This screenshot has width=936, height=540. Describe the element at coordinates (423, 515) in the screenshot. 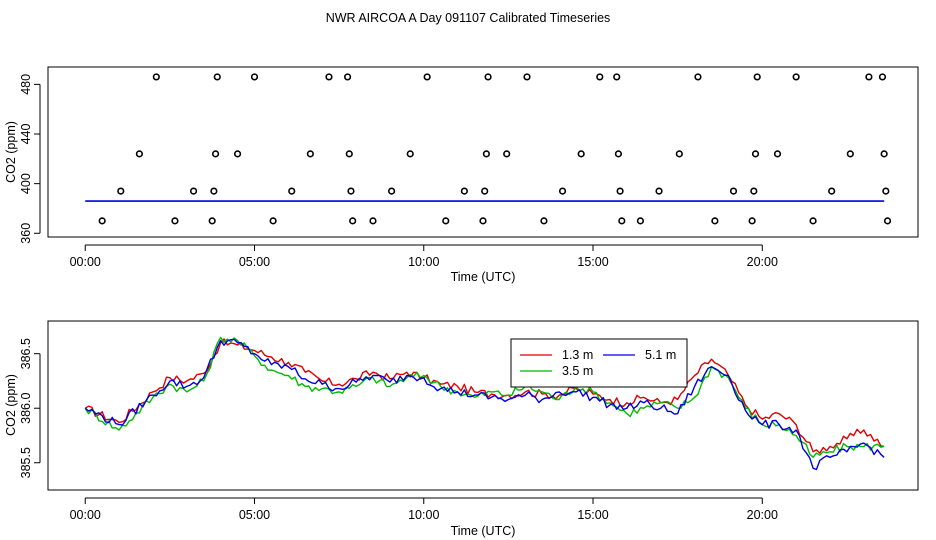

I see `bottom-x-tick-label: 10:00` at that location.